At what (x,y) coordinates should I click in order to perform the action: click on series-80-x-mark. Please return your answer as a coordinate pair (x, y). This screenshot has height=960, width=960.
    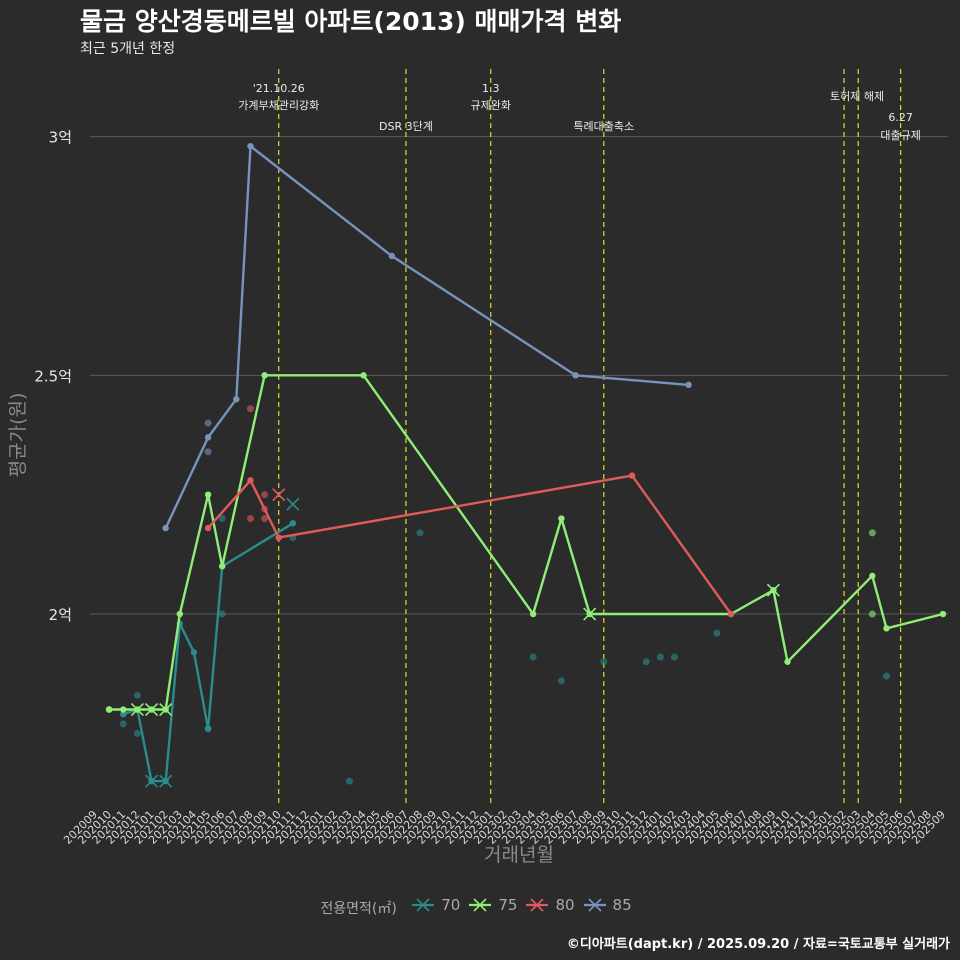
    Looking at the image, I should click on (279, 495).